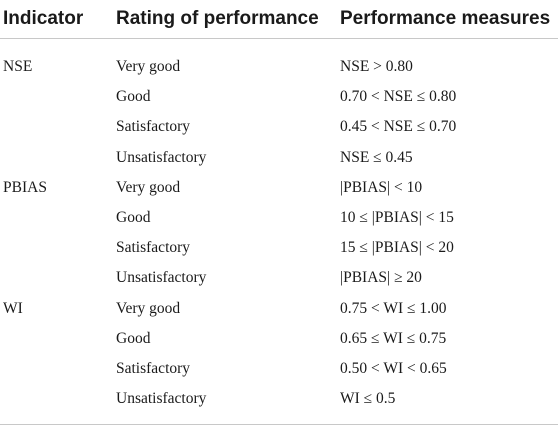  What do you see at coordinates (393, 308) in the screenshot?
I see `cell-measure: 0.75 < WI ≤ 1.00` at bounding box center [393, 308].